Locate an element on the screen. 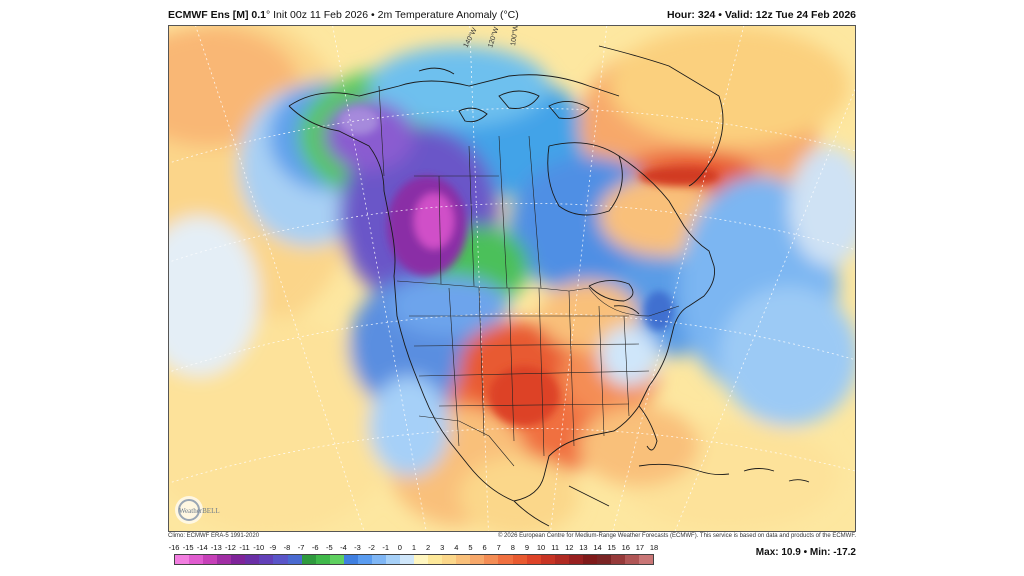 The image size is (1024, 576). colorbar-tick-label: 2 is located at coordinates (428, 547).